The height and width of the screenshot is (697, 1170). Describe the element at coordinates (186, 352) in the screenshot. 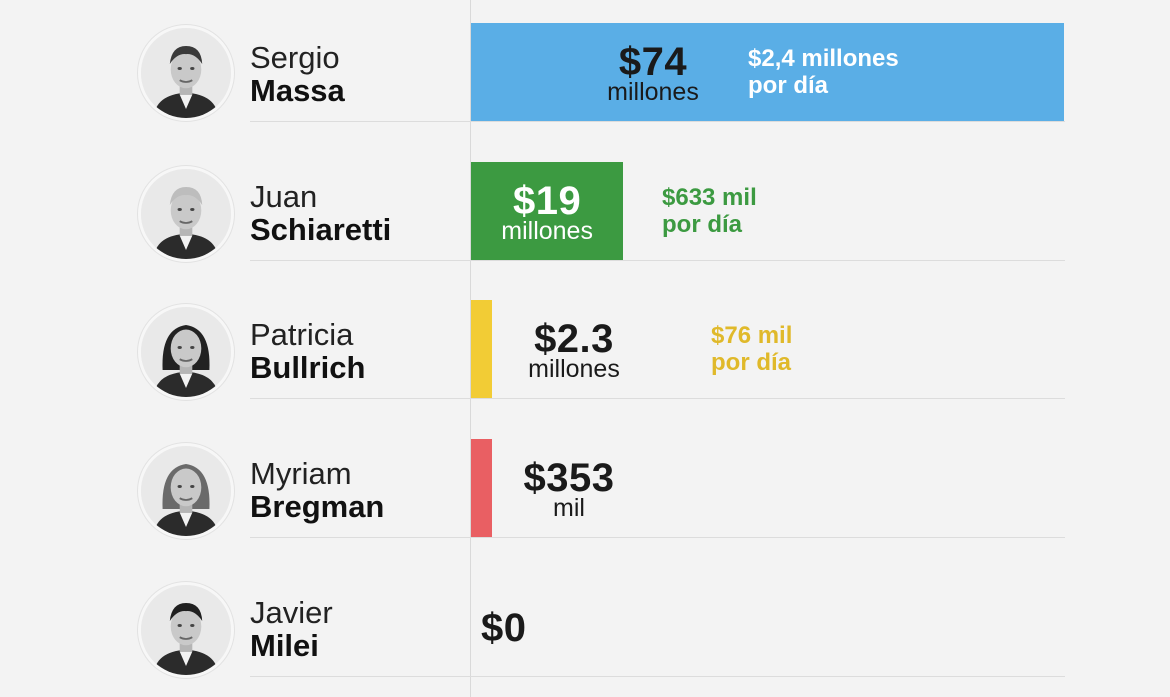

I see `woman-dark-hair-portrait-icon` at that location.